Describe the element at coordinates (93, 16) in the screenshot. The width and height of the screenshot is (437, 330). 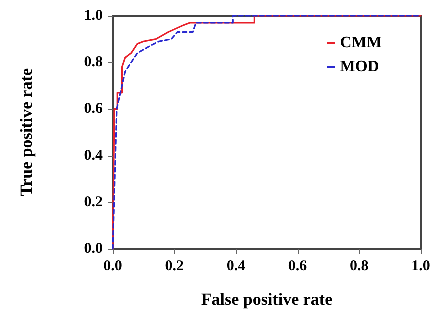
I see `y-tick-label: 1.0` at that location.